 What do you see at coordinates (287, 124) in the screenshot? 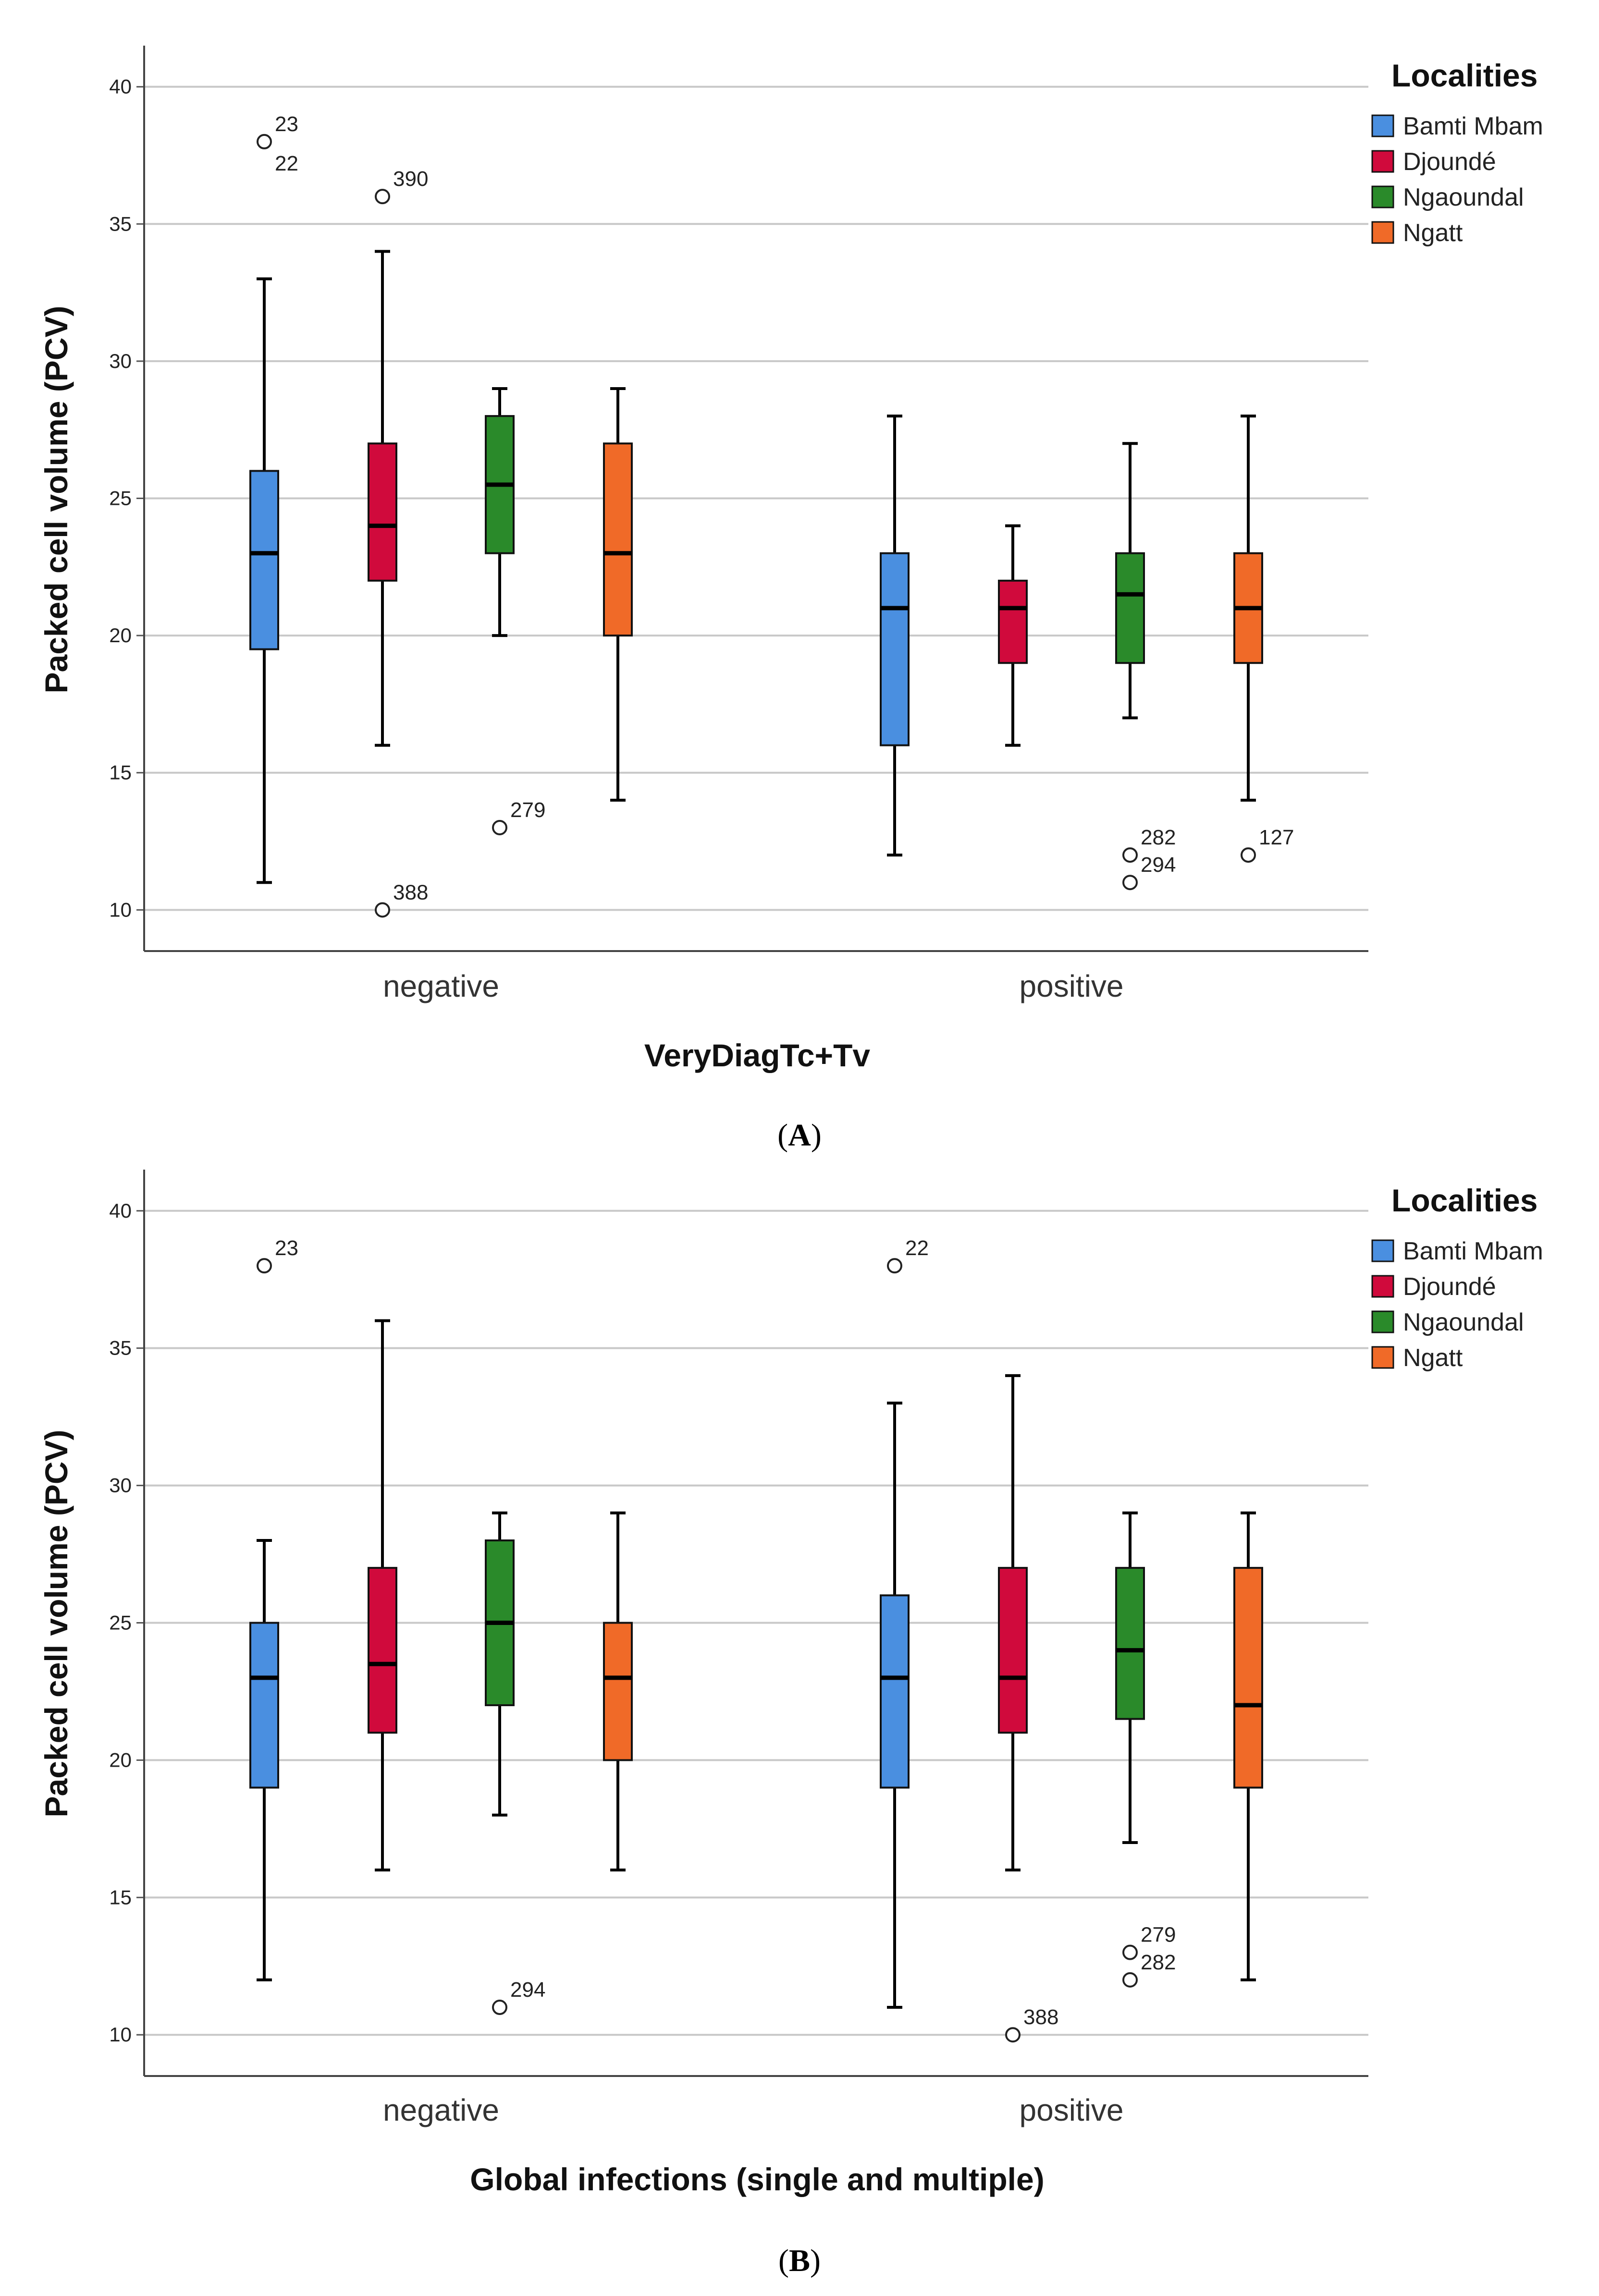
I see `panel-0-outlier-label: 23` at bounding box center [287, 124].